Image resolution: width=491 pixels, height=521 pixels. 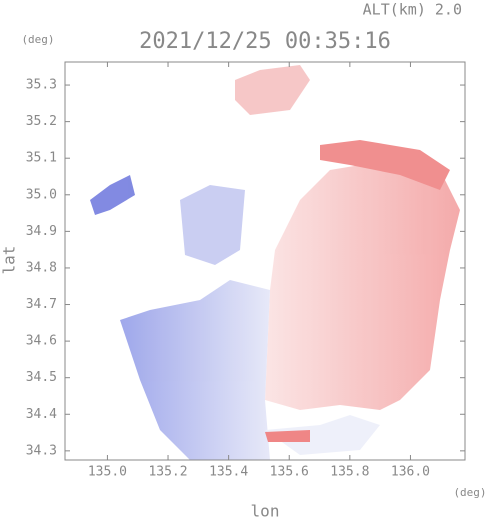 I want to click on y-tick-label: 34.5, so click(x=41, y=377).